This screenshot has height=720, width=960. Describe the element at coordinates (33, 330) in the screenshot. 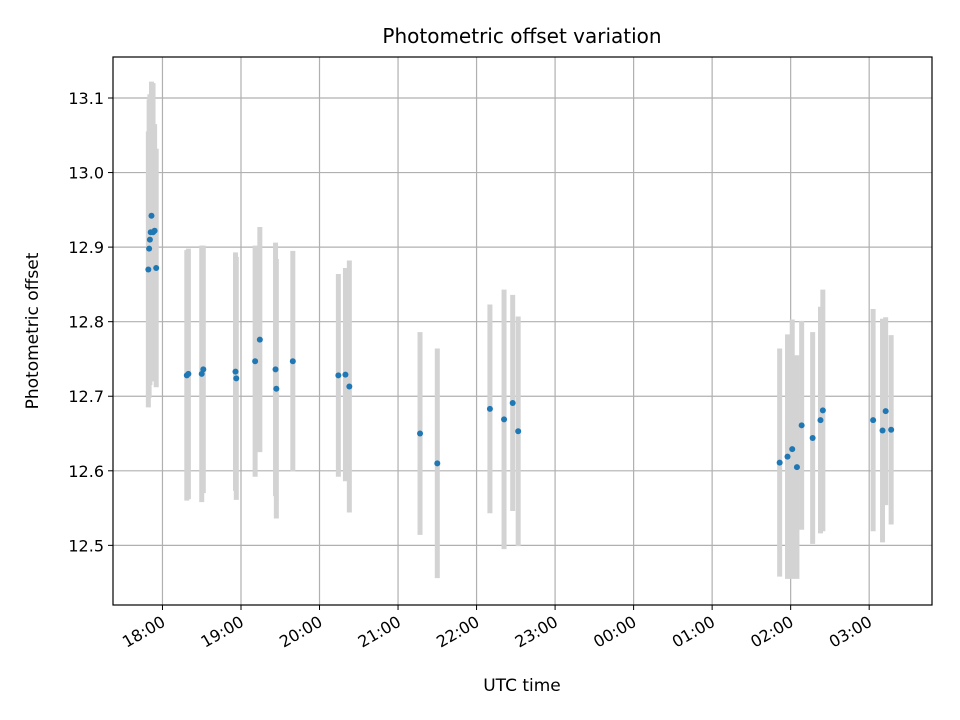

I see `y-axis-label: Photometric offset` at that location.